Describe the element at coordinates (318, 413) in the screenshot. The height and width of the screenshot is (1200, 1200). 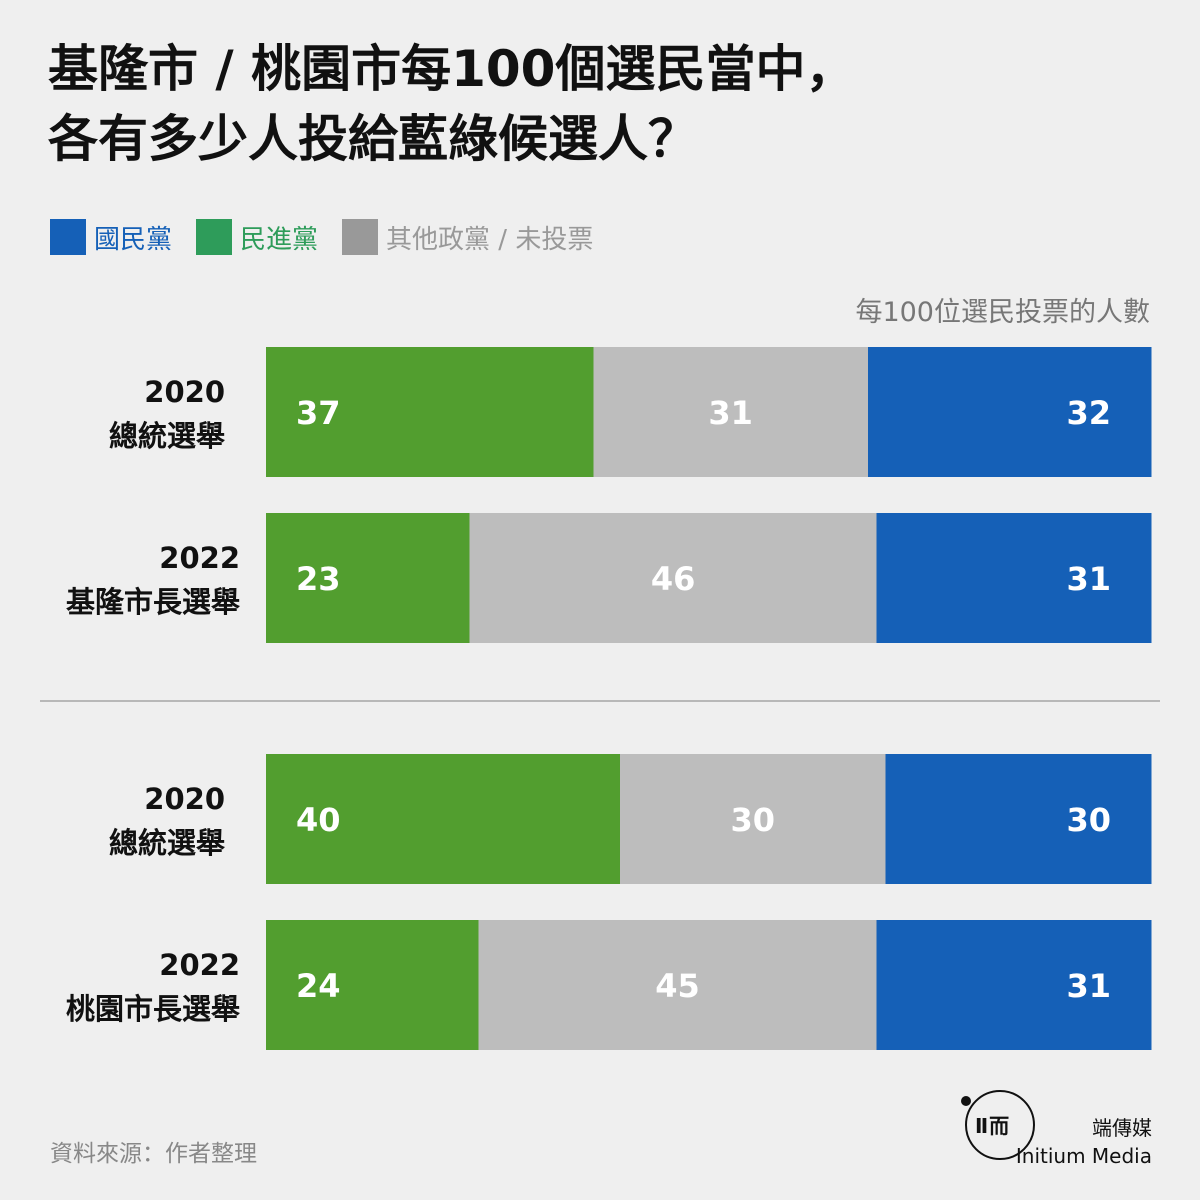
I see `bar-value-label: 37` at that location.